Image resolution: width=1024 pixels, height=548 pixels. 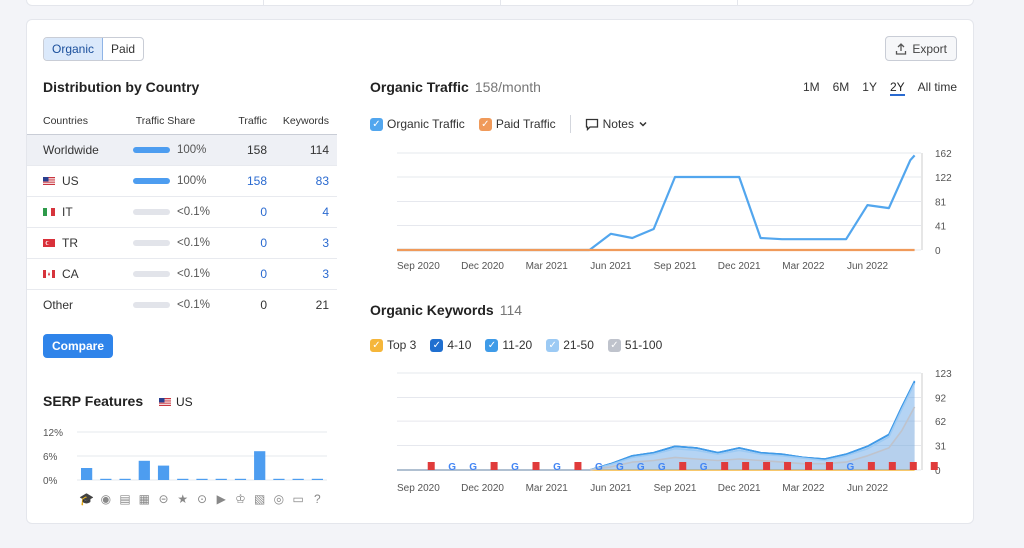 What do you see at coordinates (317, 499) in the screenshot?
I see `question-icon: ?` at bounding box center [317, 499].